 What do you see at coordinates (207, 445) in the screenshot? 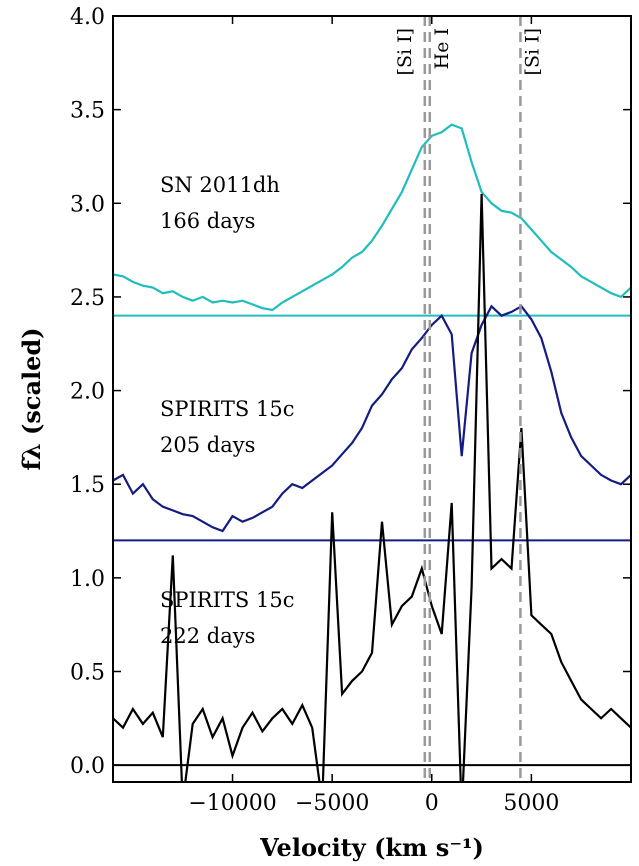
I see `series-epoch: 205 days` at bounding box center [207, 445].